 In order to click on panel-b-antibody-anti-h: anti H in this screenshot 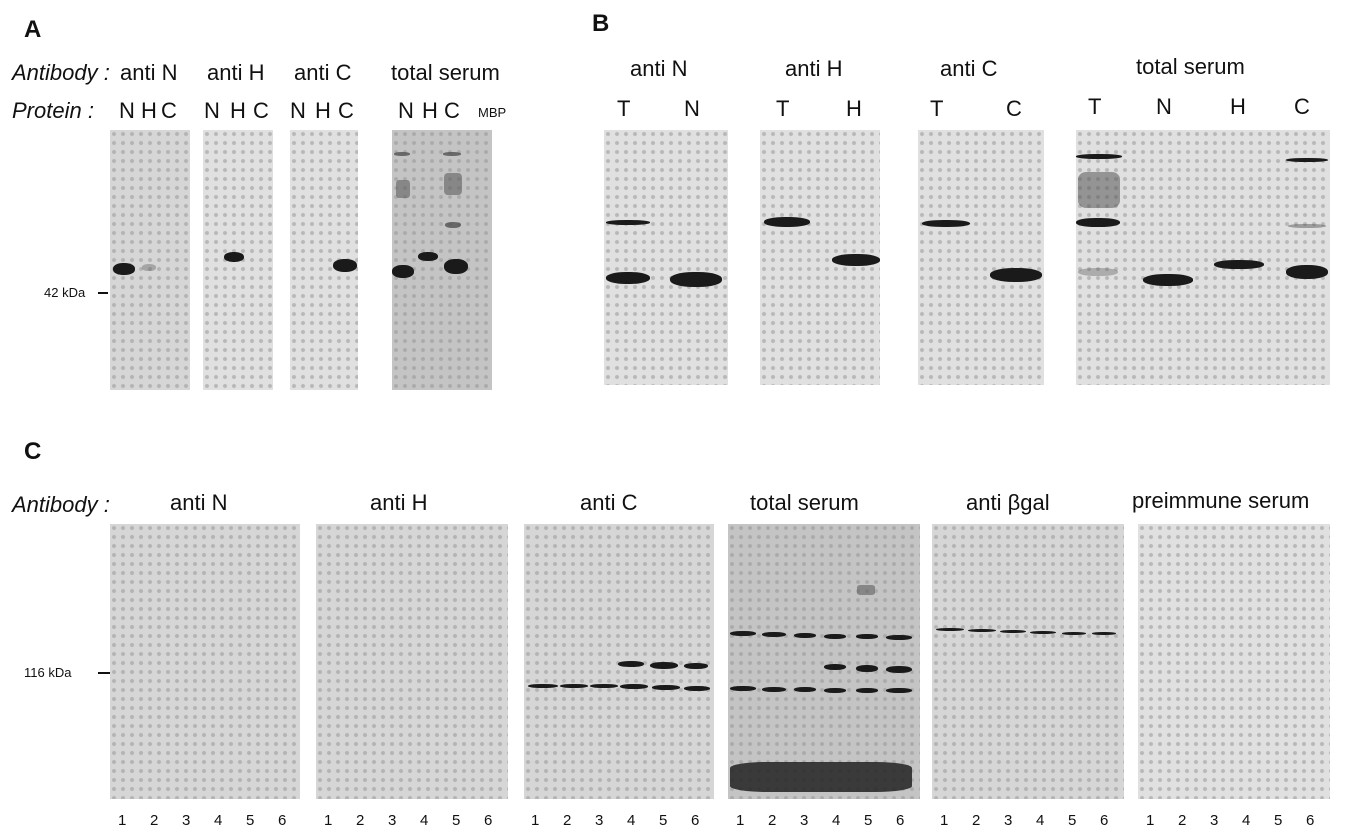, I will do `click(814, 68)`.